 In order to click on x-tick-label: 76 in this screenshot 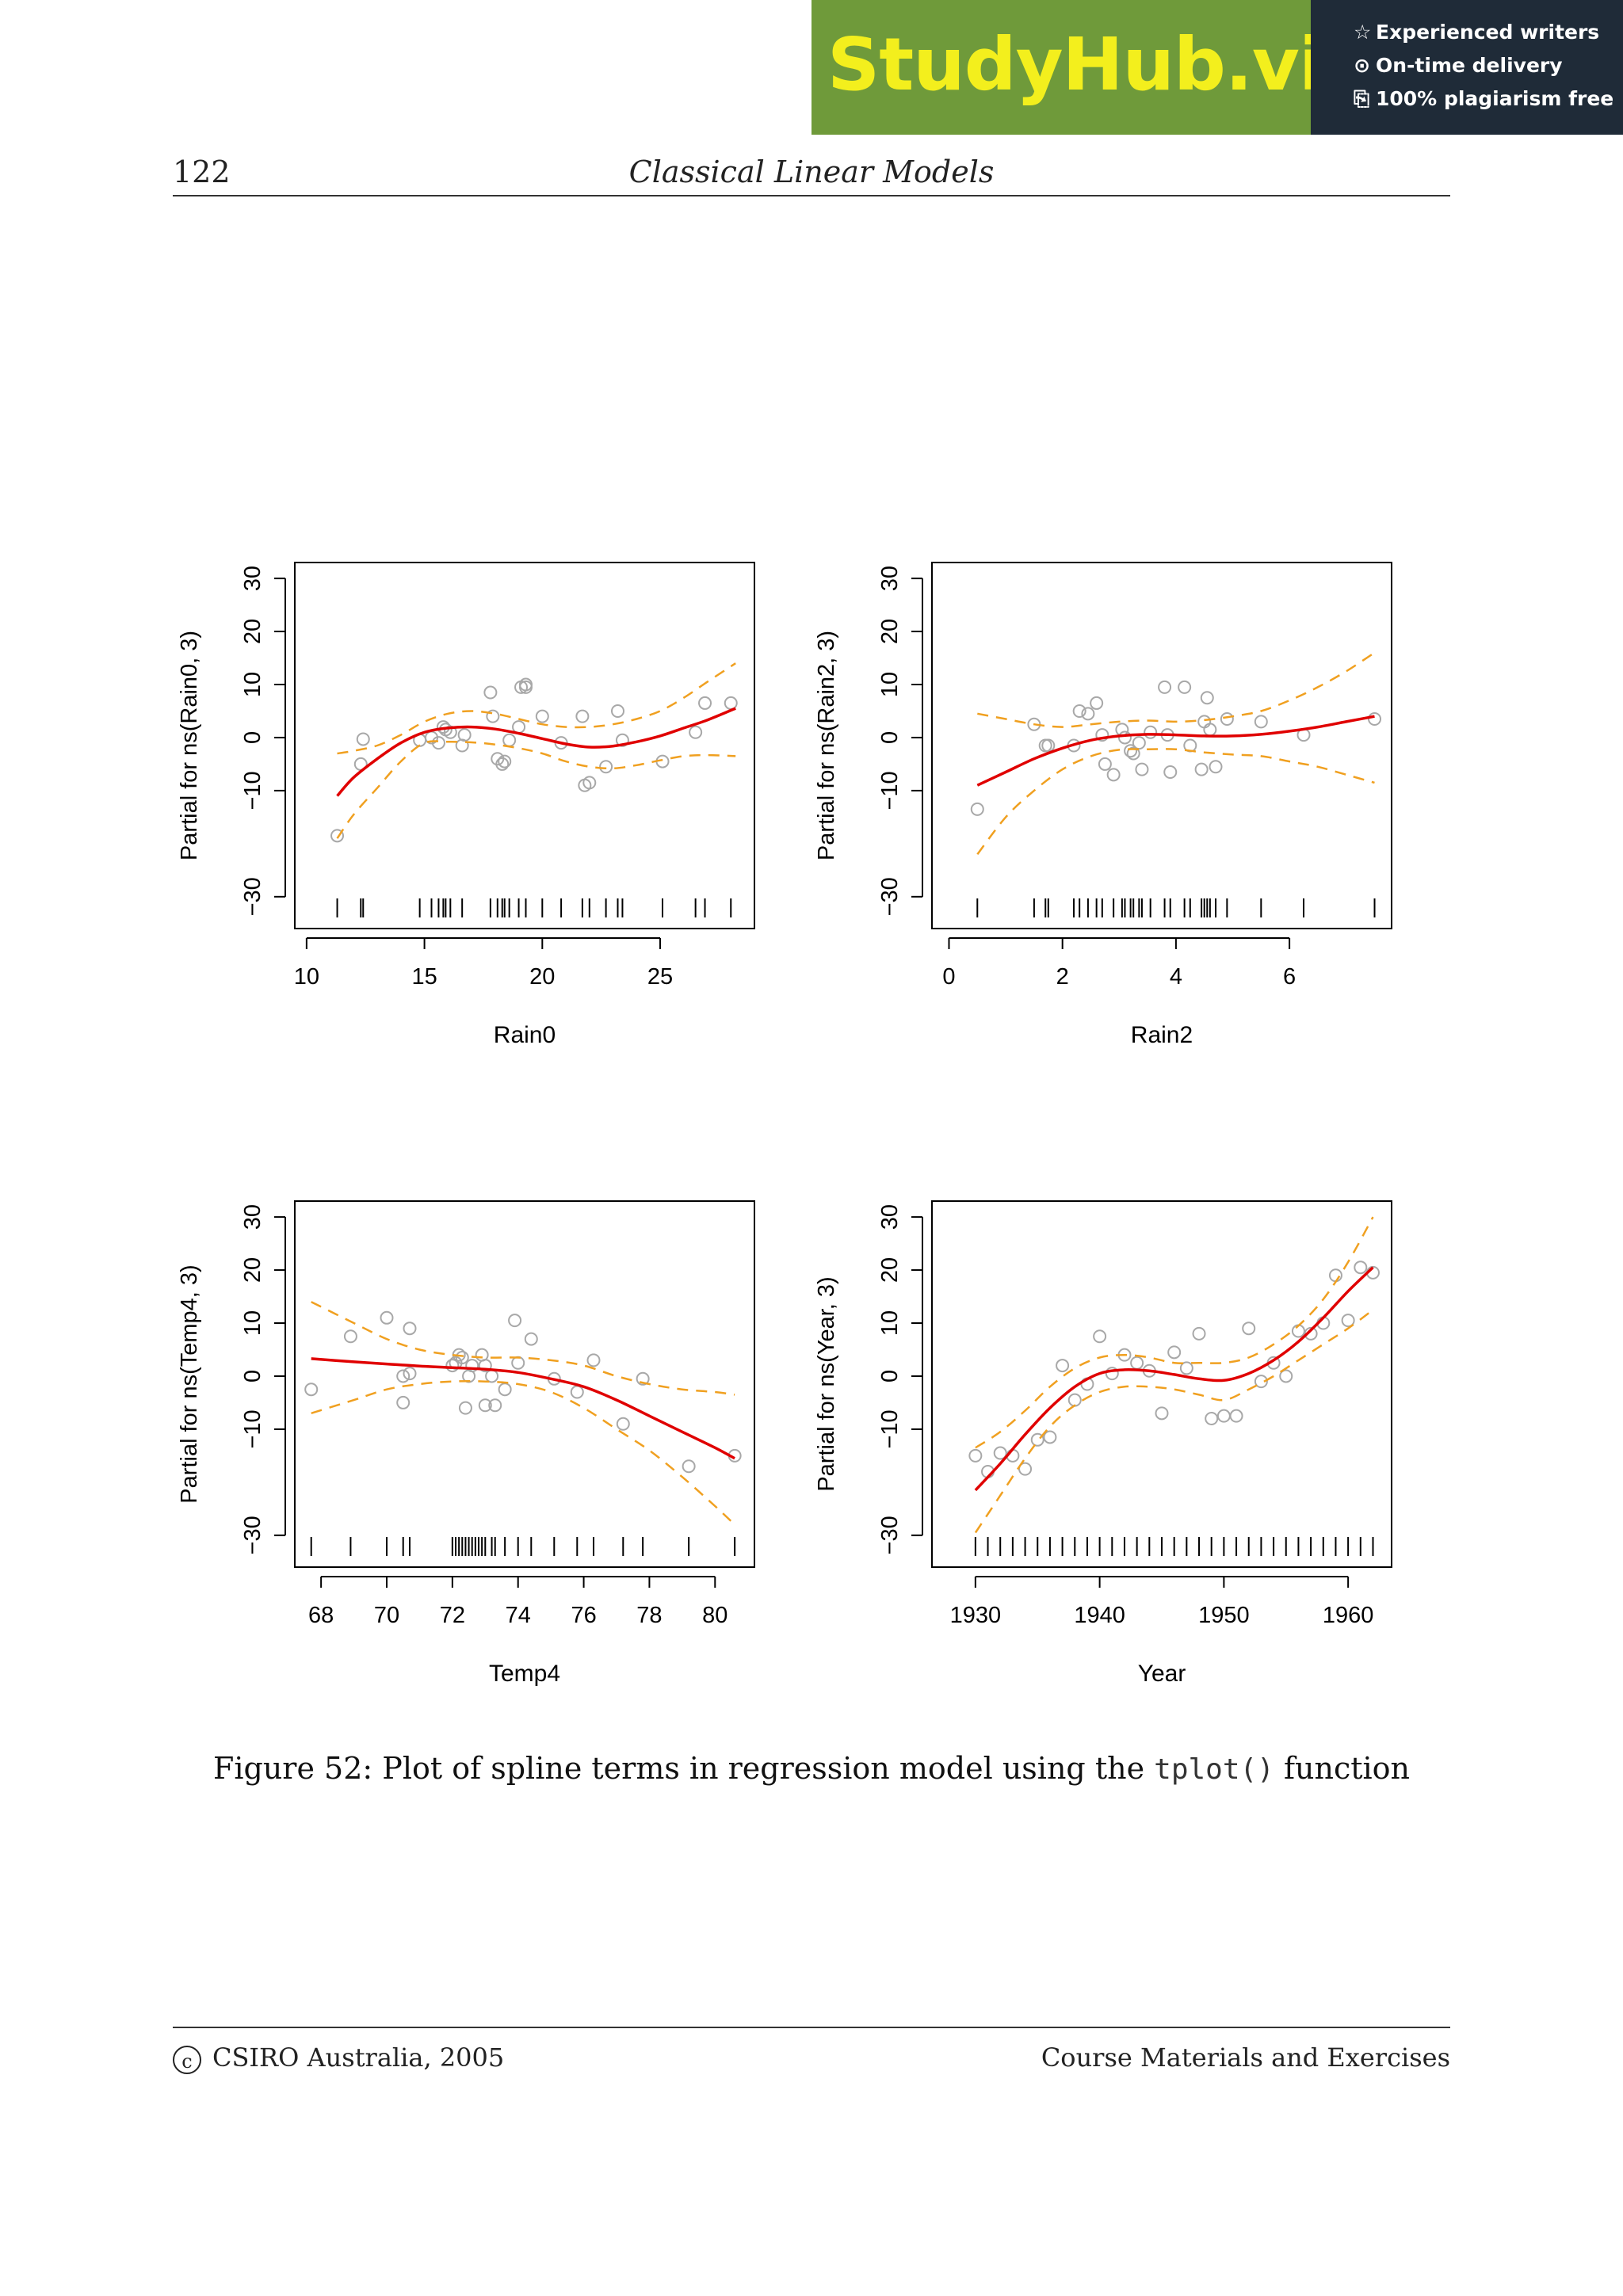, I will do `click(583, 1615)`.